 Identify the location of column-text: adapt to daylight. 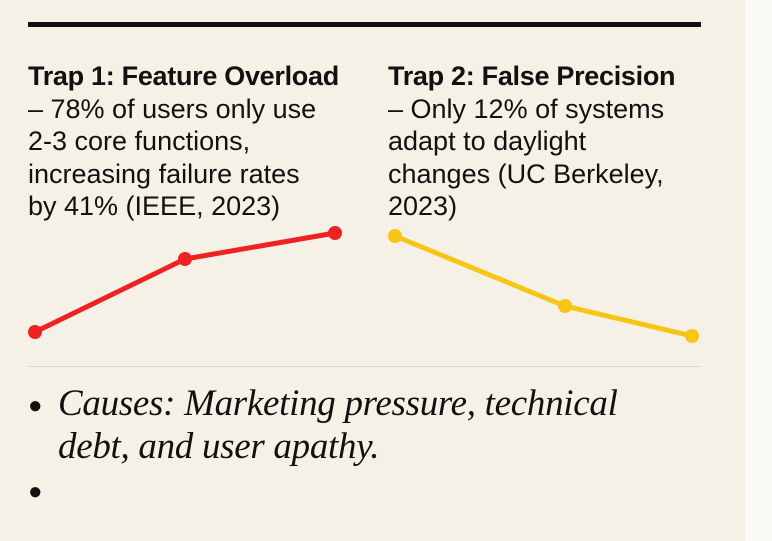
(487, 141).